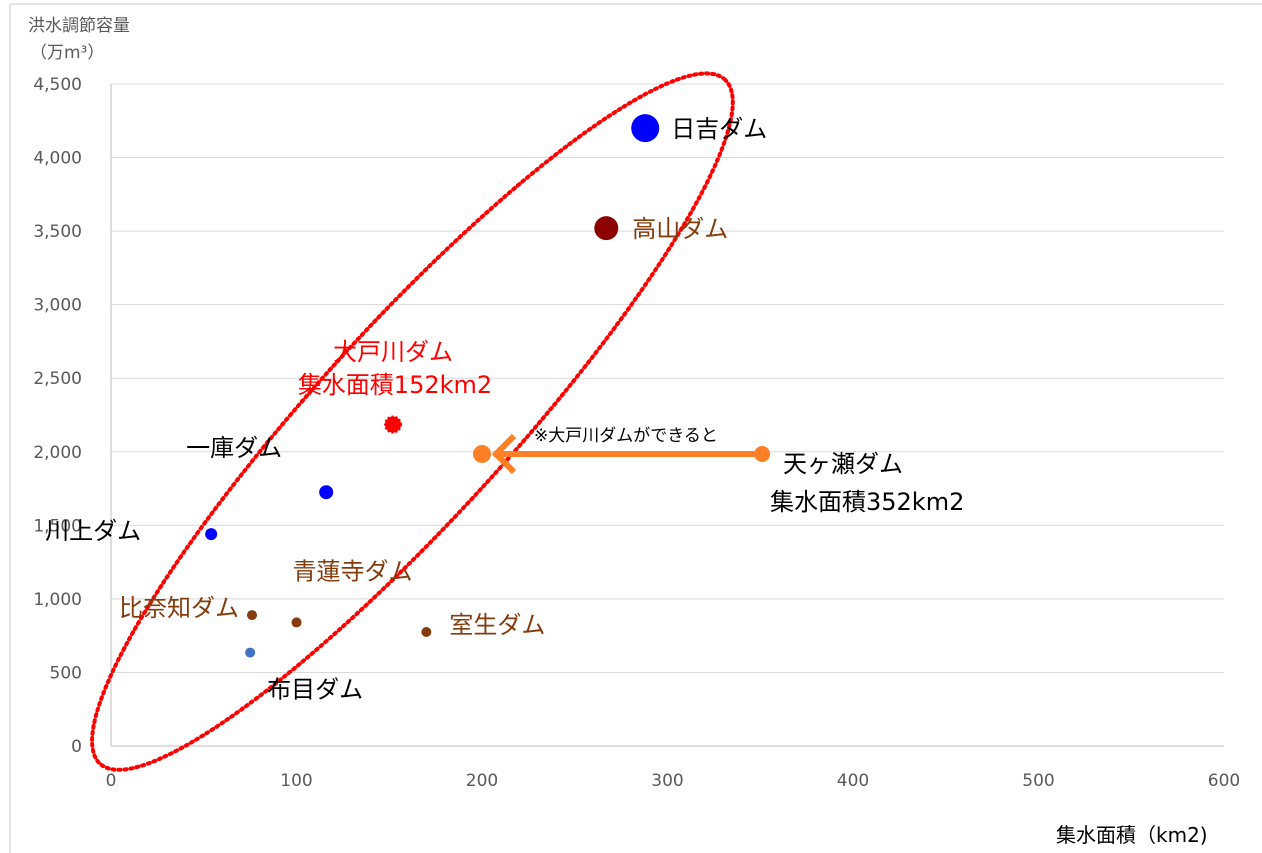 Image resolution: width=1262 pixels, height=853 pixels. Describe the element at coordinates (296, 781) in the screenshot. I see `x-tick-label: 100` at that location.